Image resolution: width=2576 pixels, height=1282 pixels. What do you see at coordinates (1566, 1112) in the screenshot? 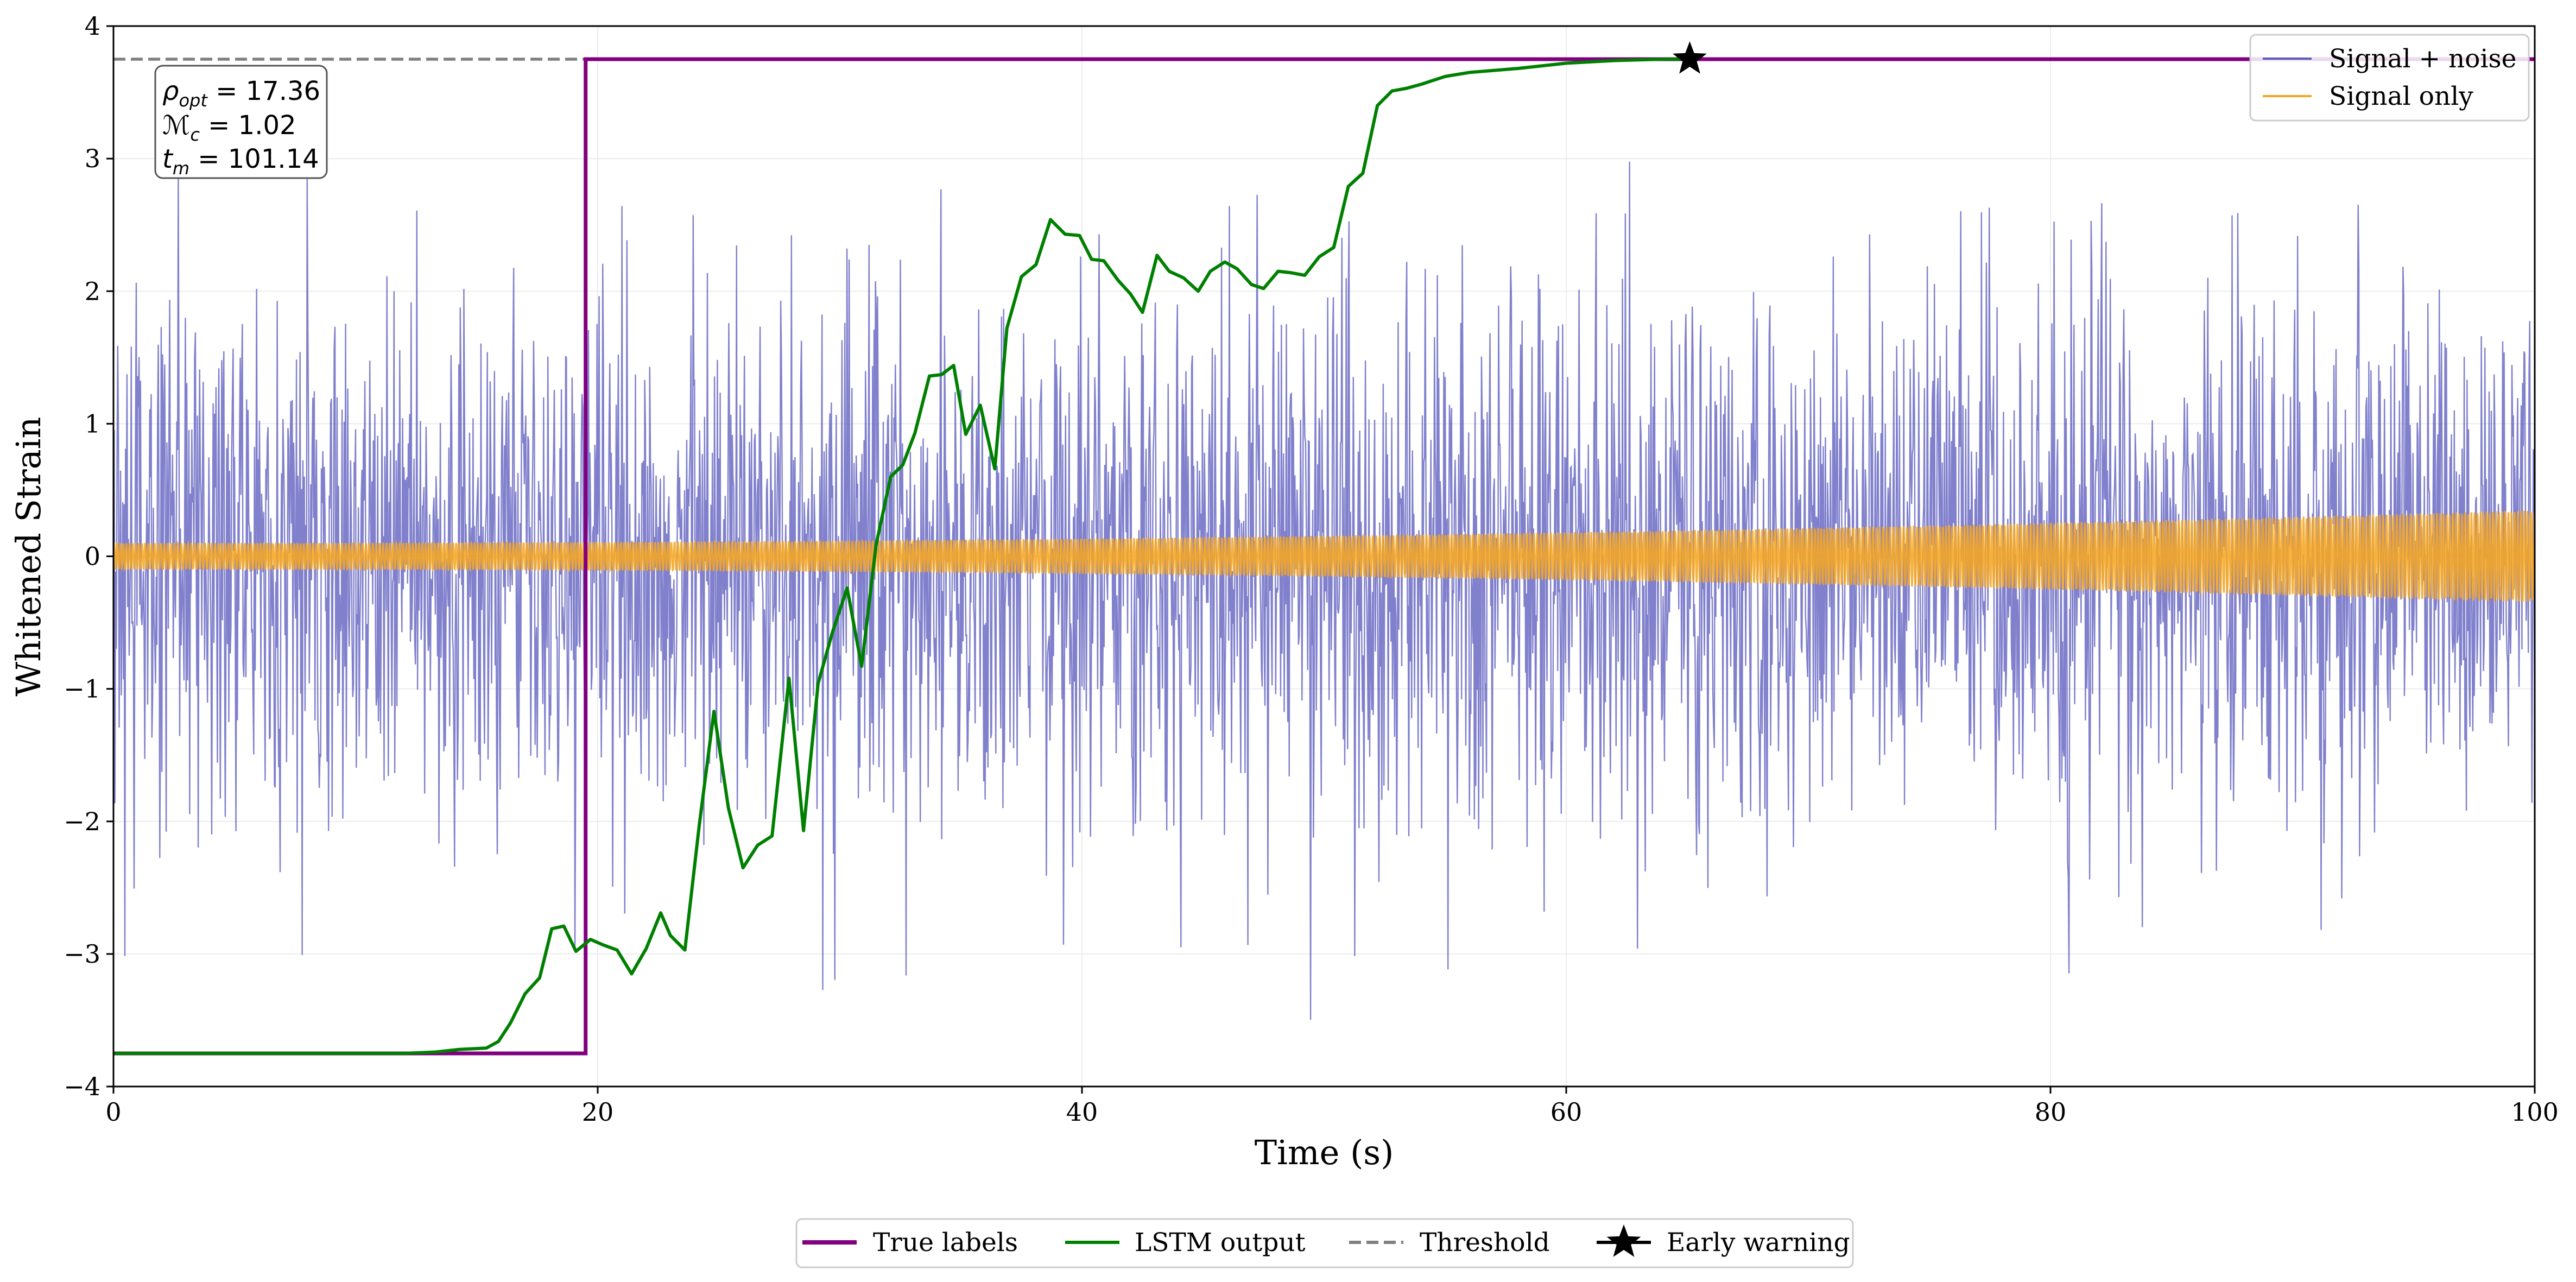
I see `x-tick-label: 60` at bounding box center [1566, 1112].